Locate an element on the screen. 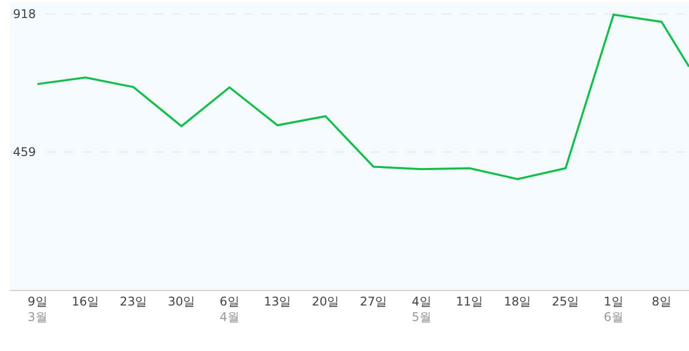 This screenshot has width=689, height=351. y-tick-label: 459 is located at coordinates (24, 152).